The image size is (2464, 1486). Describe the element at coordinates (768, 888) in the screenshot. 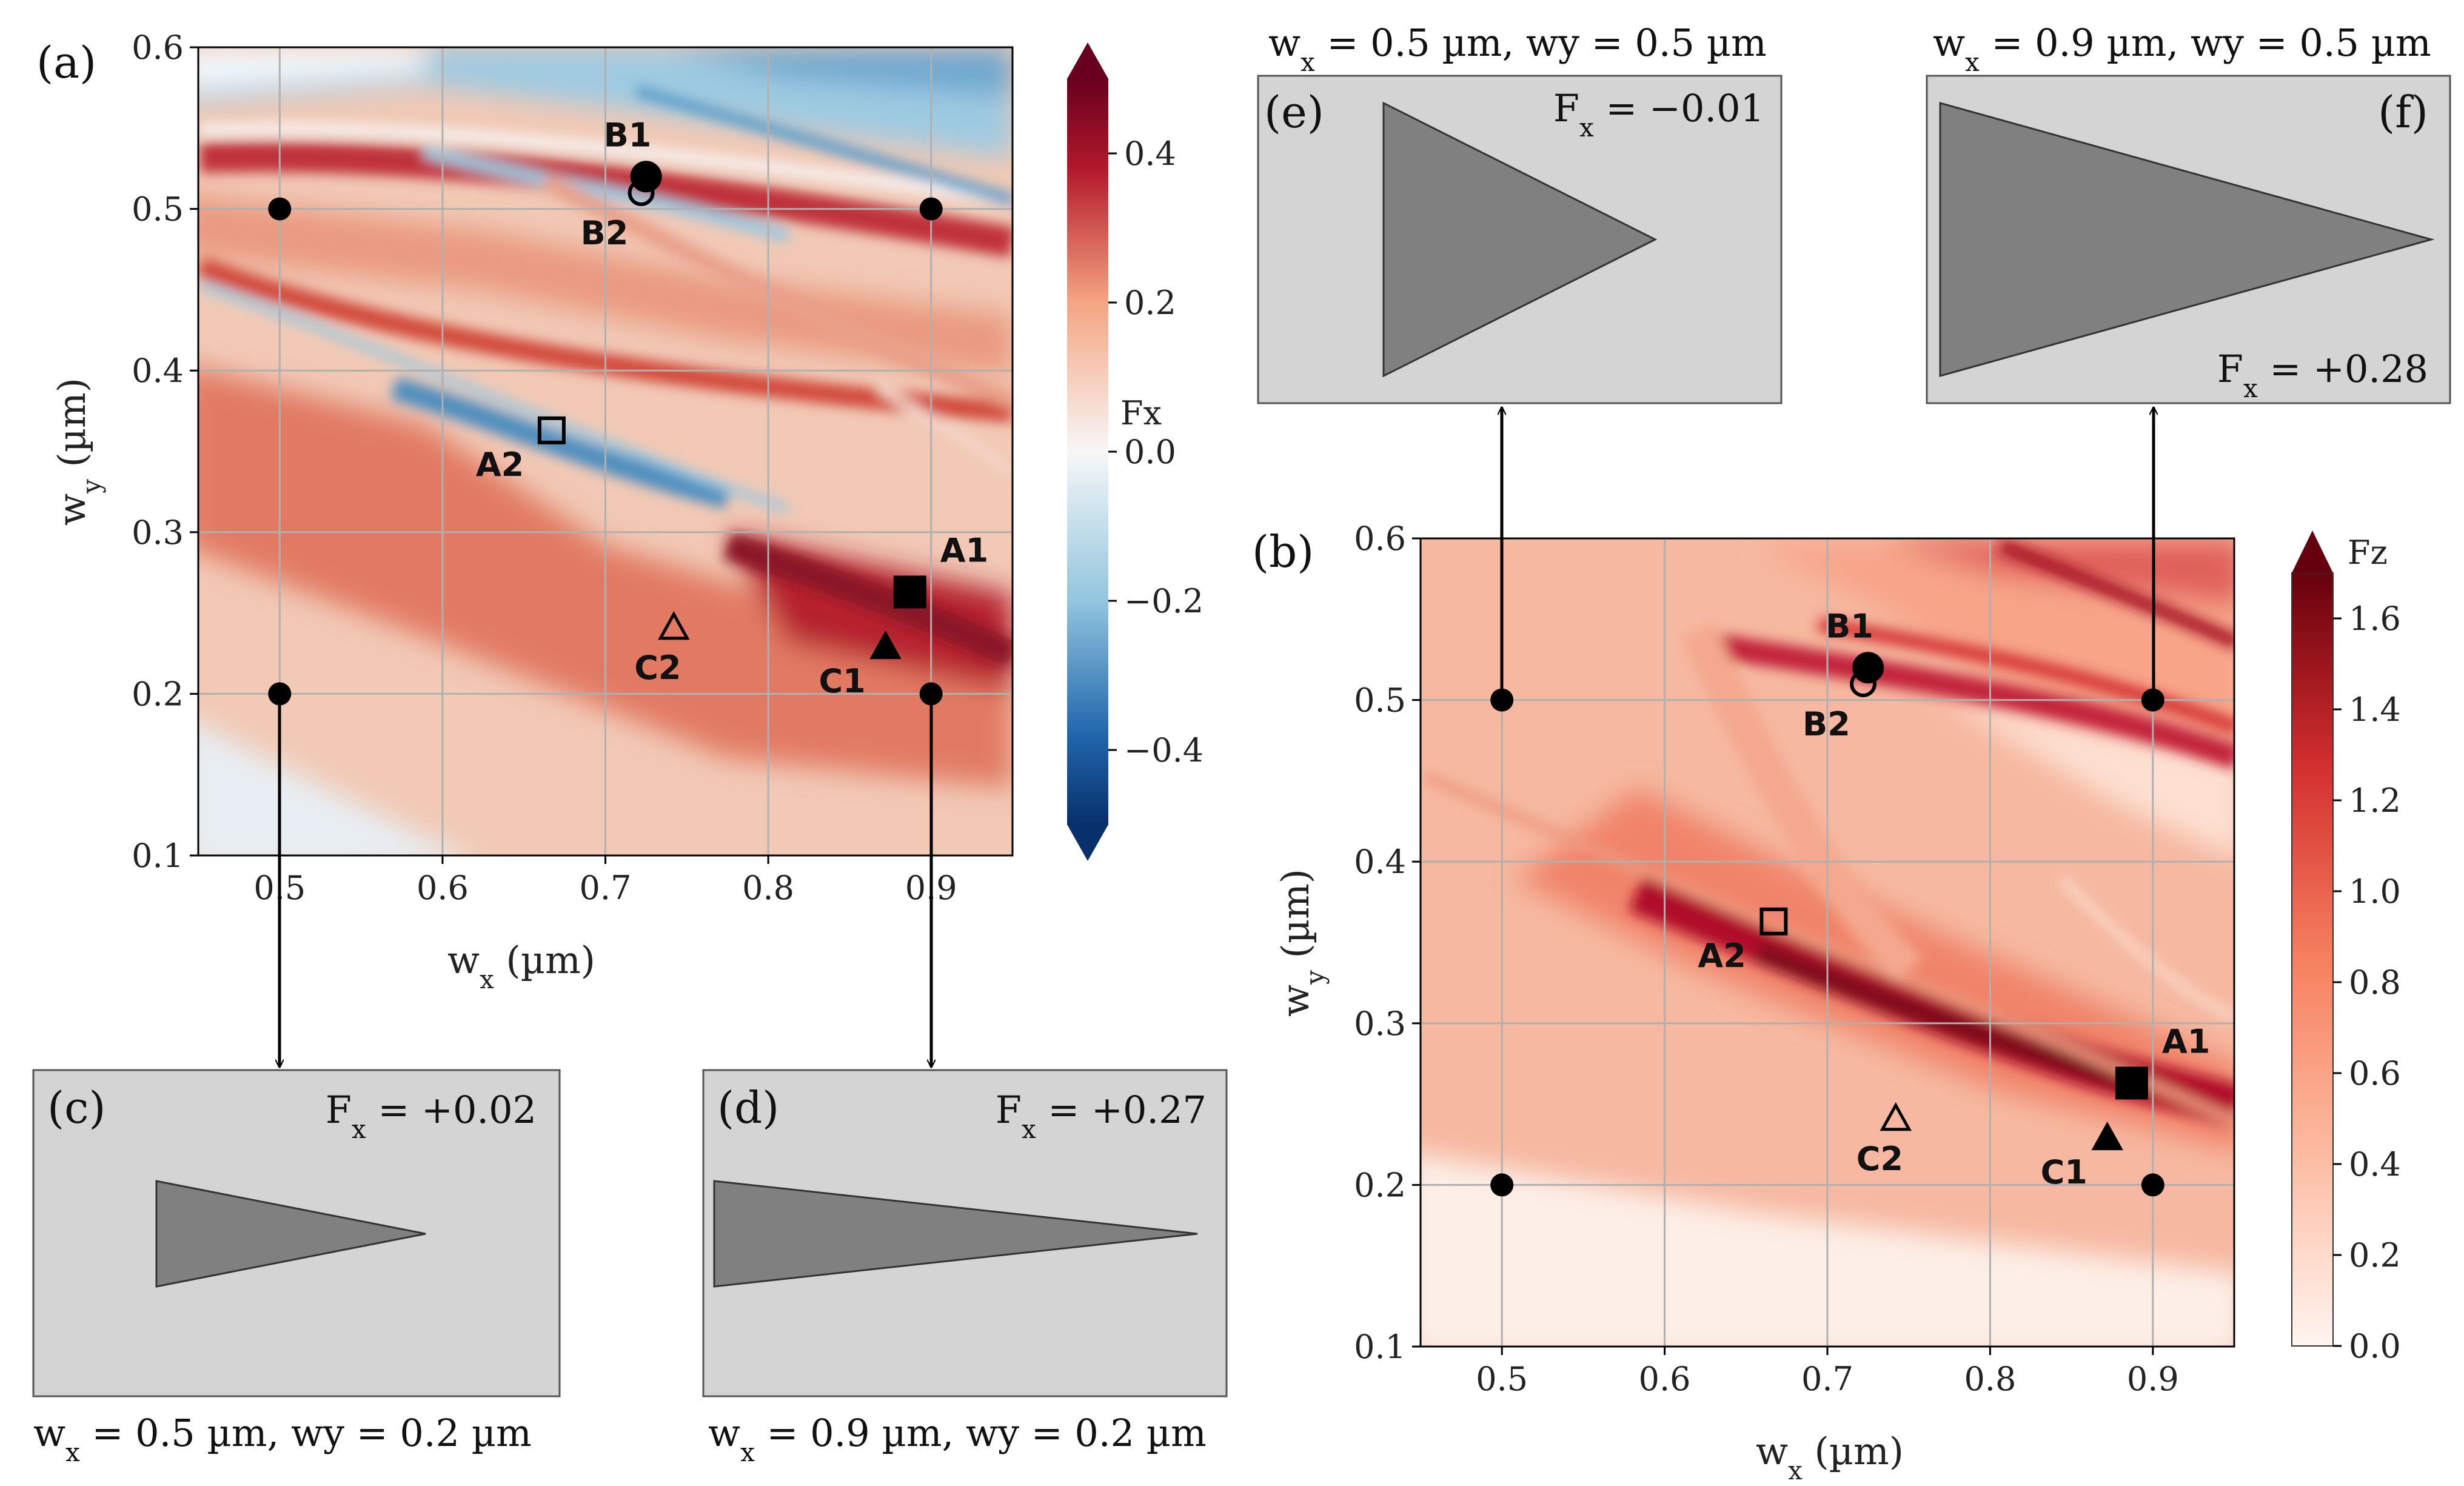

I see `x-tick-label: 0.8` at that location.